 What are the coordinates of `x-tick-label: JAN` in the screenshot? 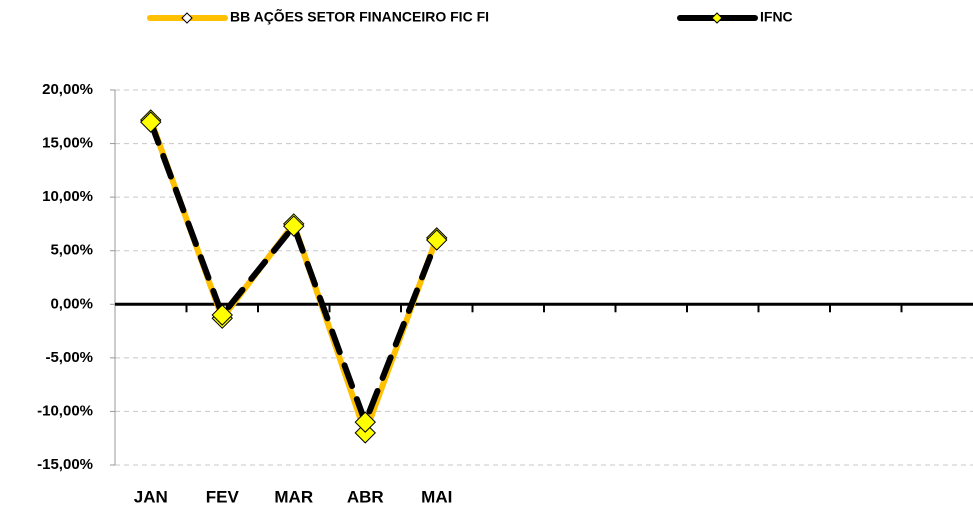 It's located at (151, 496).